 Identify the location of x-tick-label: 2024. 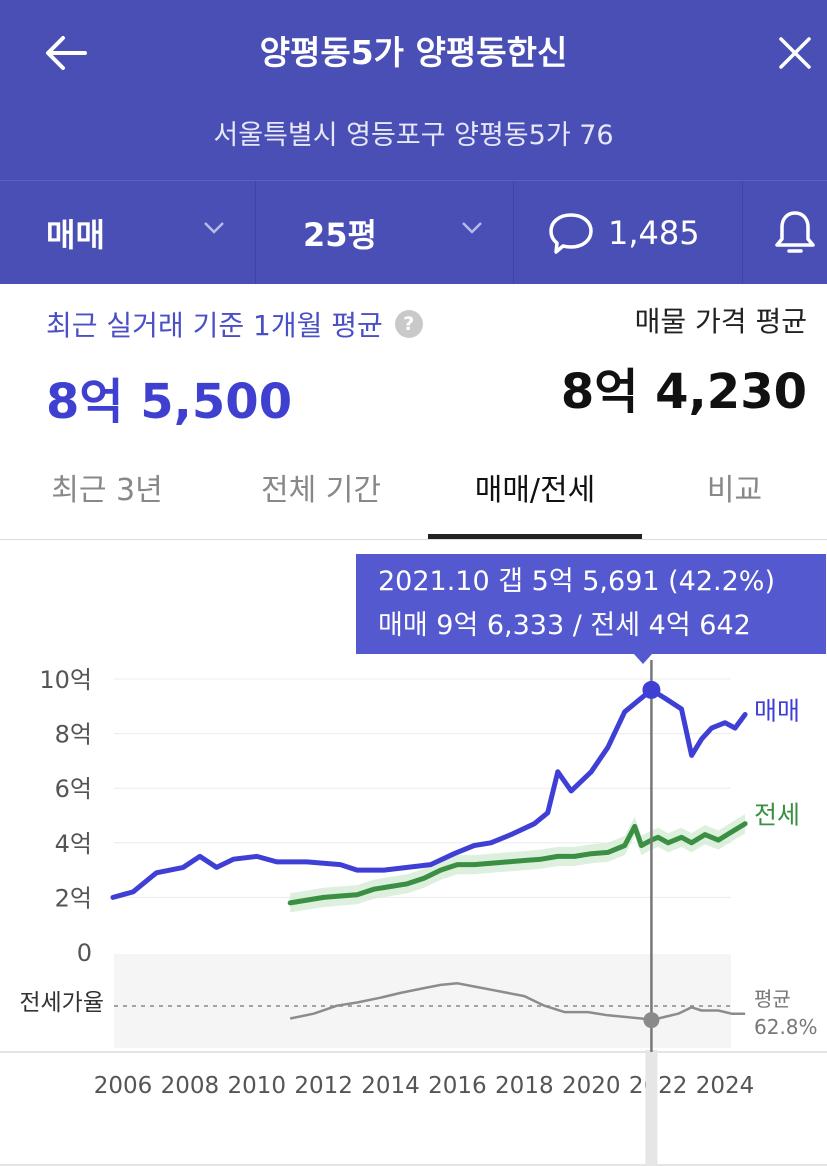
(725, 1086).